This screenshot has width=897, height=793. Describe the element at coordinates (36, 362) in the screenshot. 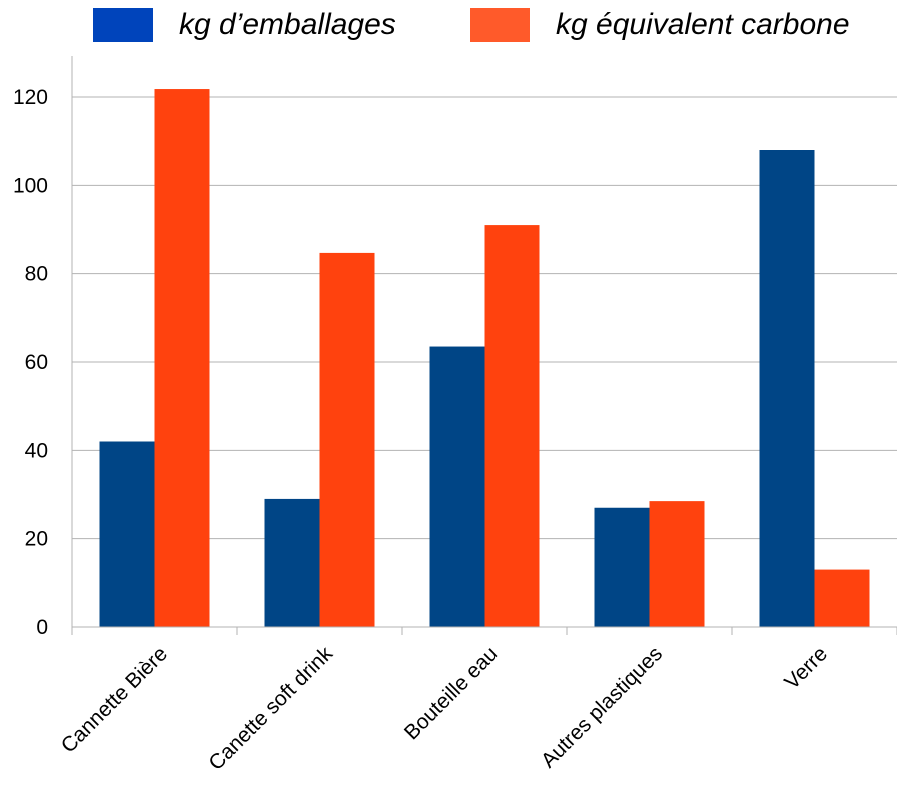

I see `y-tick-label: 60` at that location.